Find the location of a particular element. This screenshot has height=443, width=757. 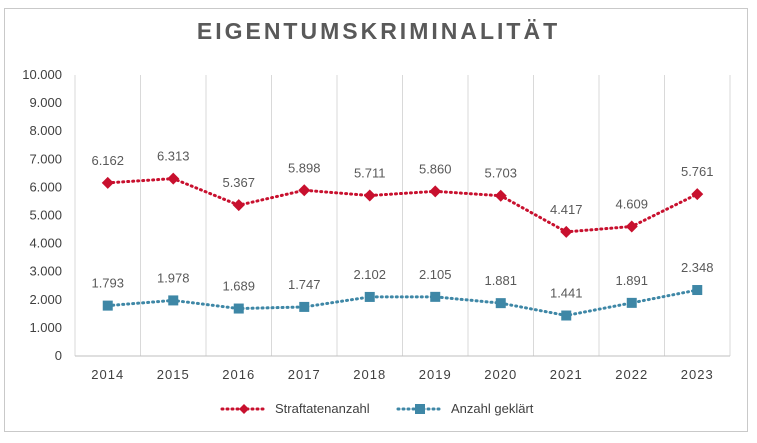

y-tick-label: 1.000 is located at coordinates (45, 327).